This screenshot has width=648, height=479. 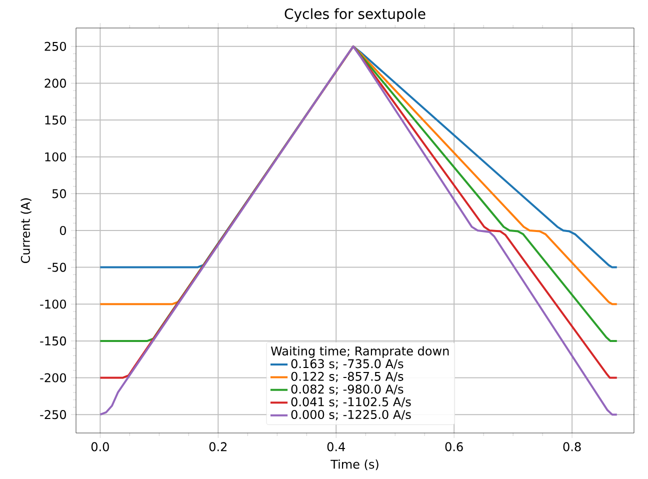 I want to click on y-tick-label: -250, so click(x=53, y=415).